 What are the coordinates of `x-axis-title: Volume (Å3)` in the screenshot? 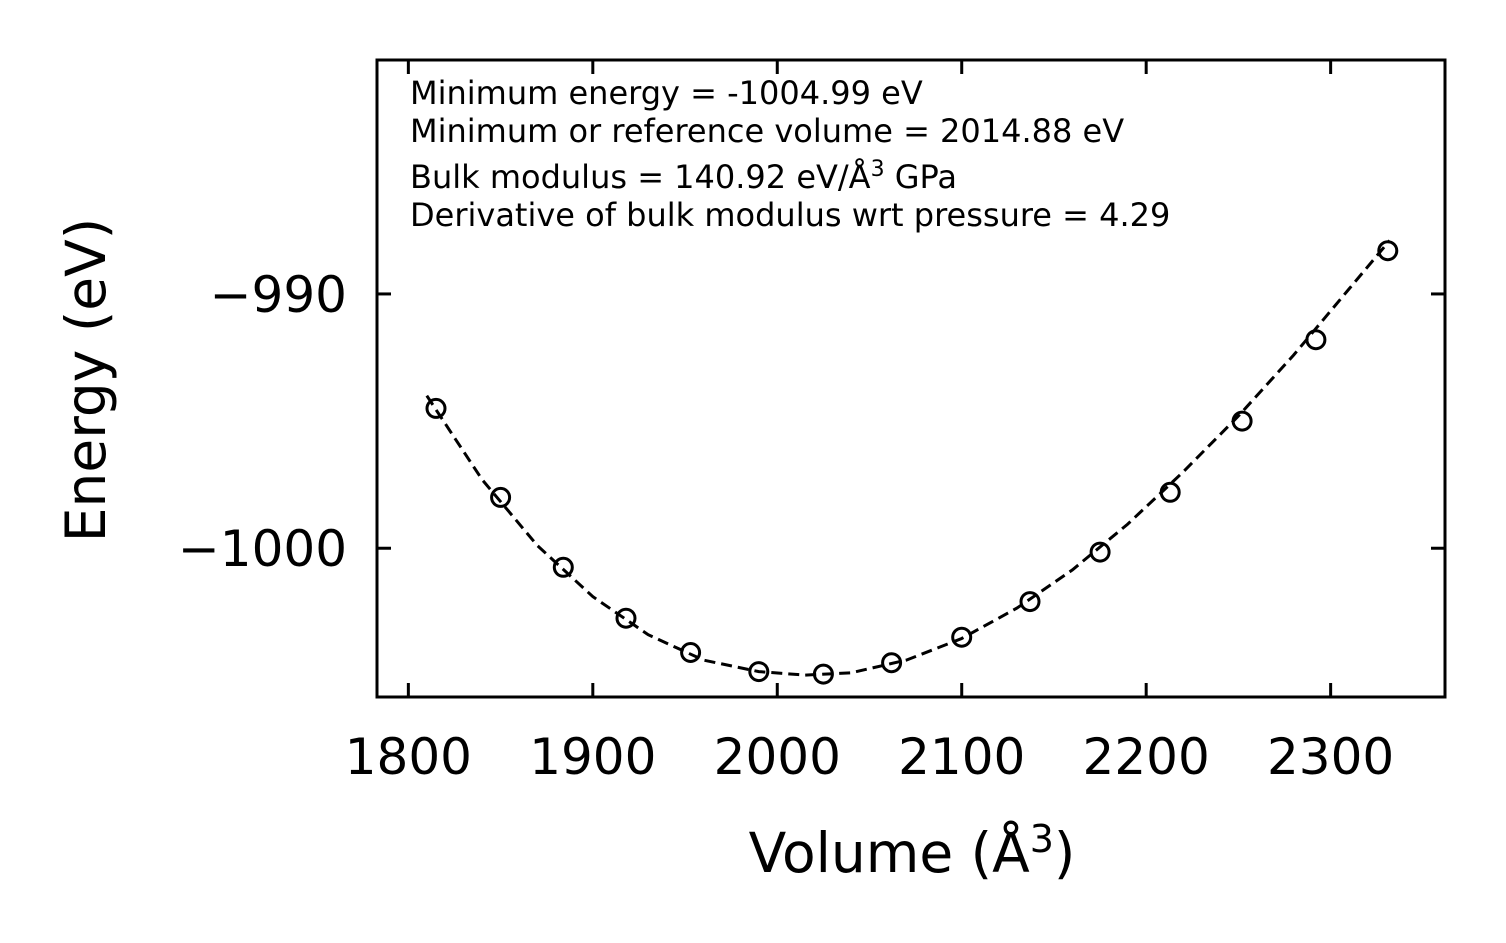 It's located at (912, 851).